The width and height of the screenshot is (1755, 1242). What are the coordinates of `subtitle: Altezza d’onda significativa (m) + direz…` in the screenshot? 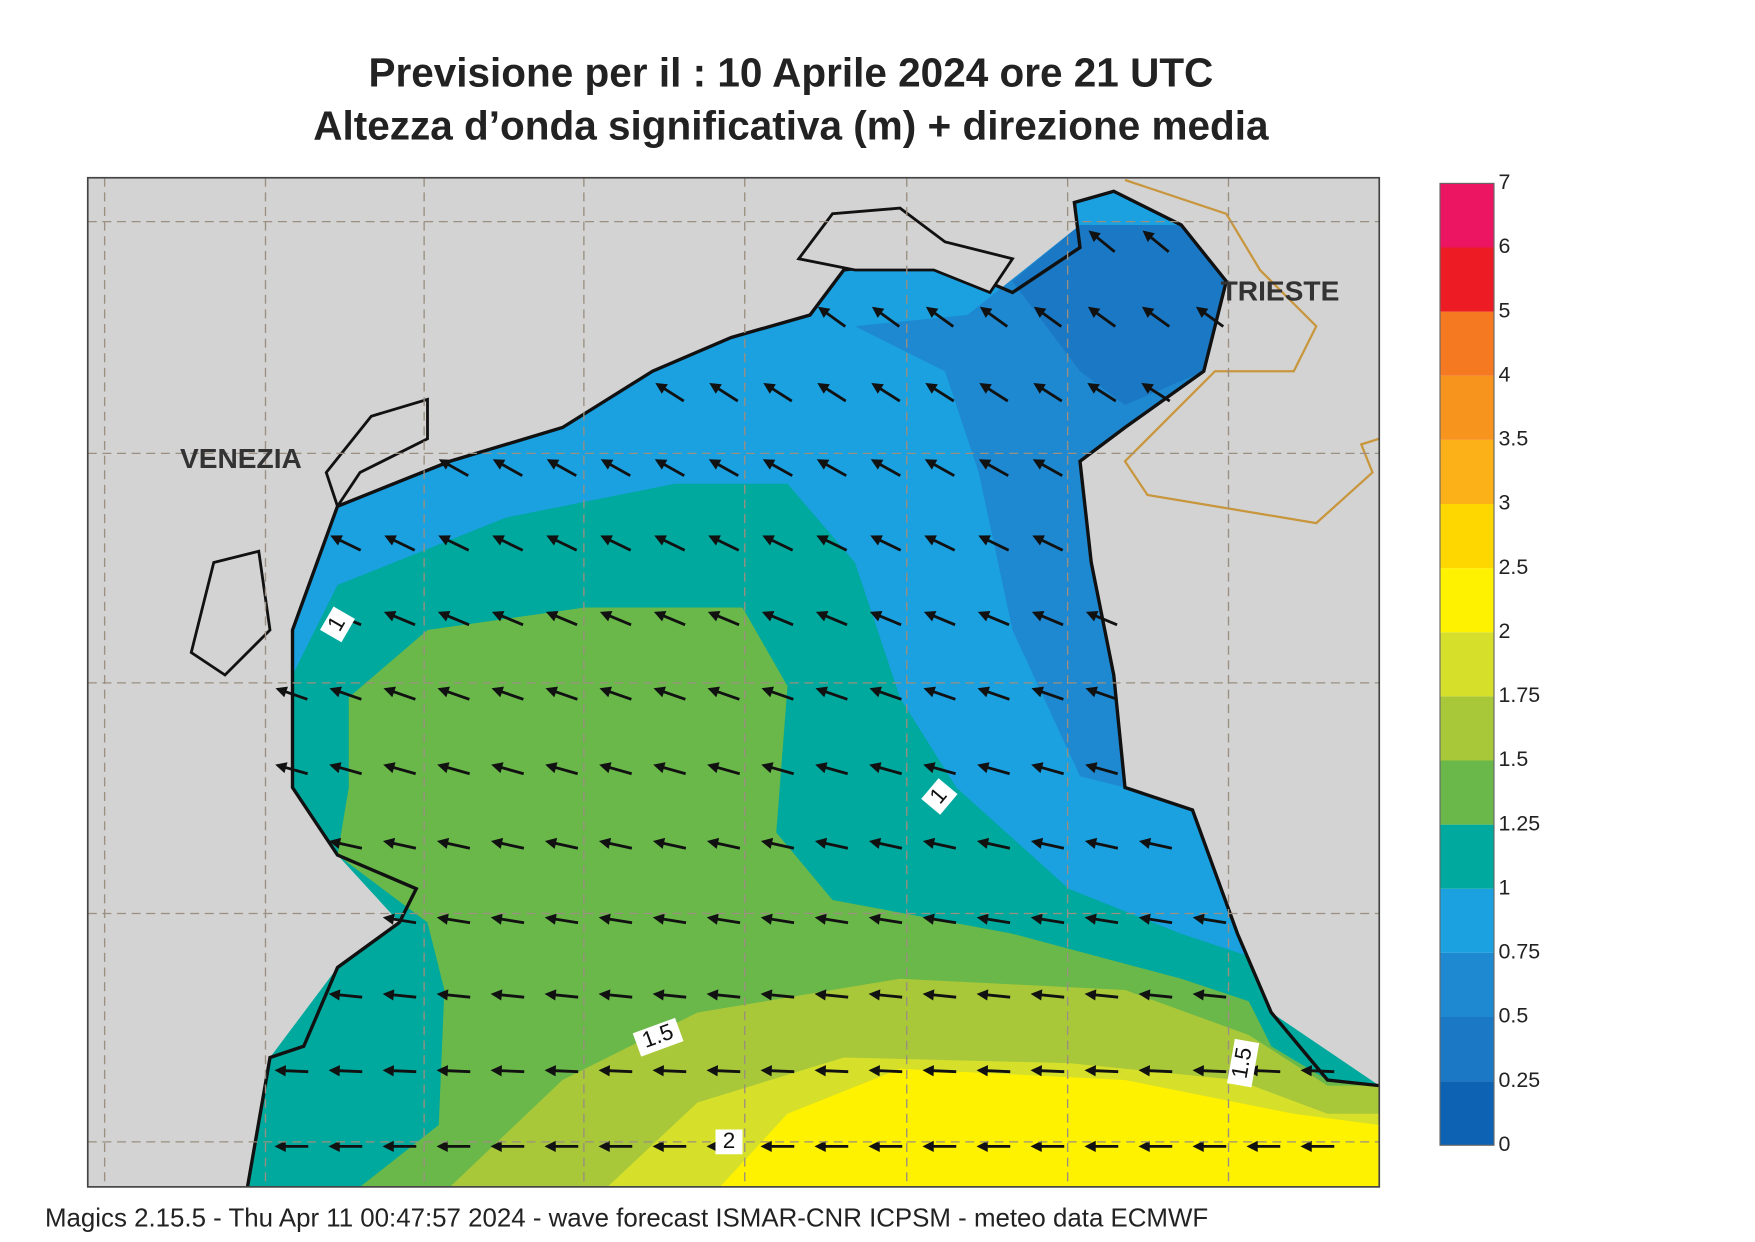 It's located at (791, 126).